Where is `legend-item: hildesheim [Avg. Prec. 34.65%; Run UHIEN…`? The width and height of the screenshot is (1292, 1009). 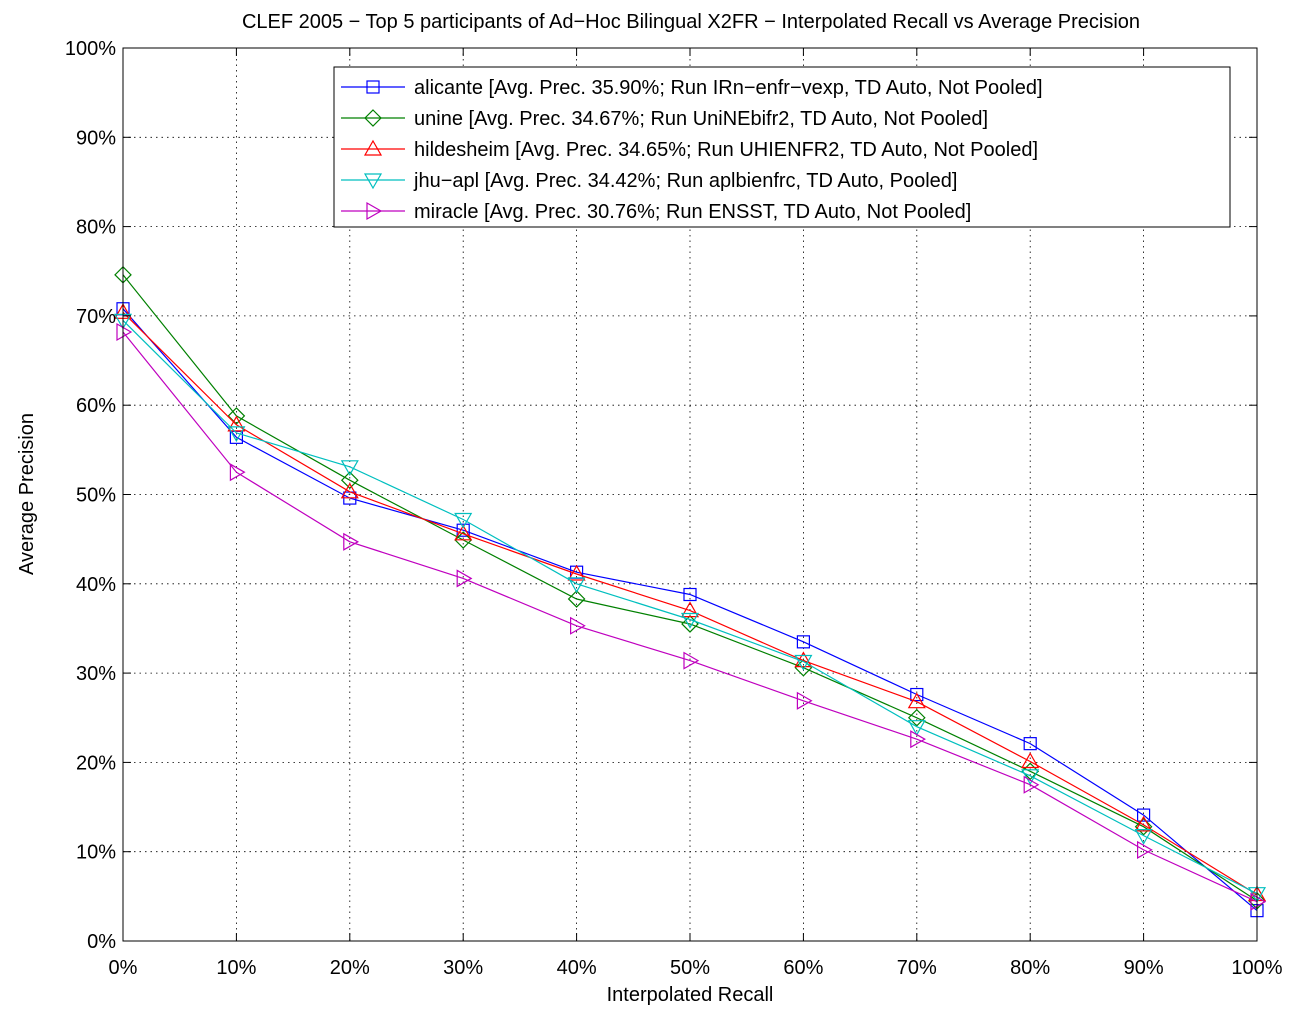 legend-item: hildesheim [Avg. Prec. 34.65%; Run UHIEN… is located at coordinates (689, 150).